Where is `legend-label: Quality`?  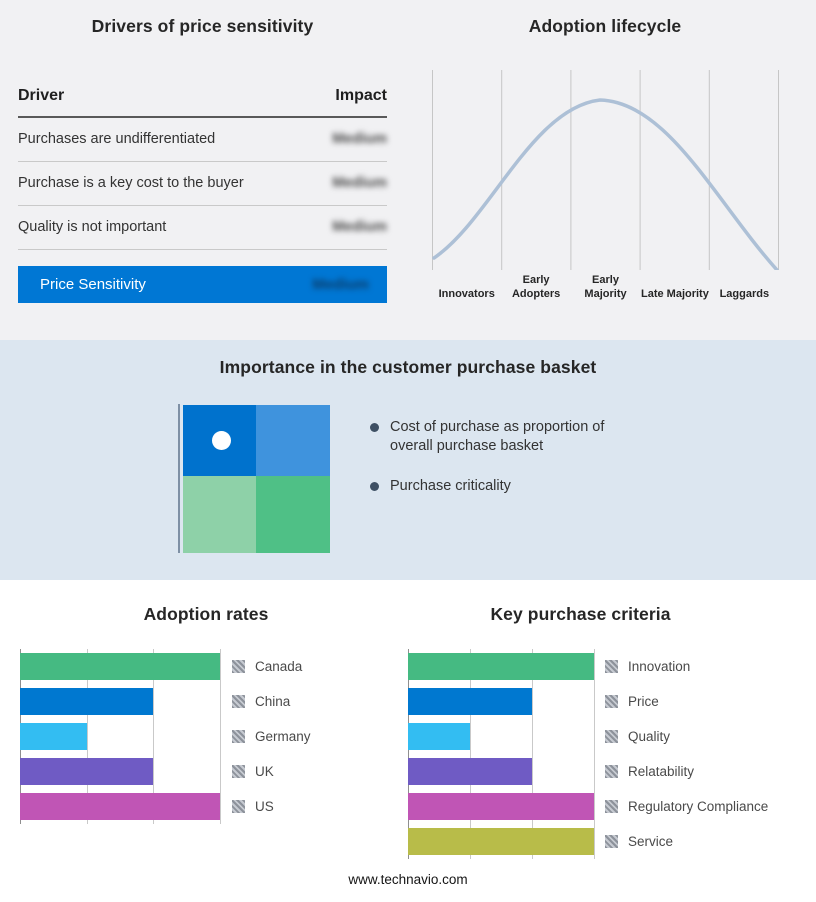
legend-label: Quality is located at coordinates (649, 736).